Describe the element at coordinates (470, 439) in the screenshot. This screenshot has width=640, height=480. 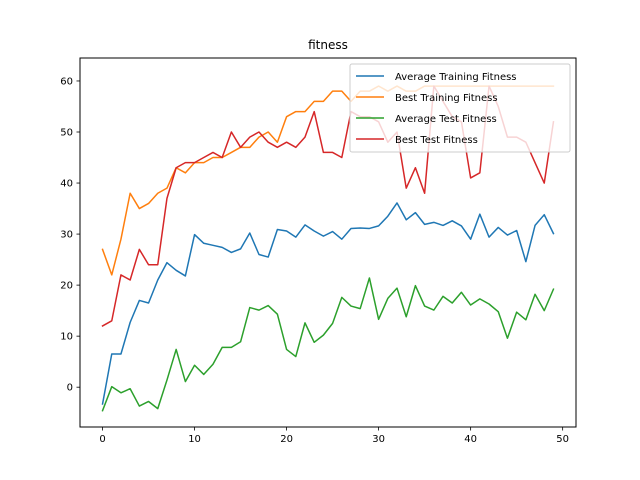
I see `x-tick-label: 40` at that location.